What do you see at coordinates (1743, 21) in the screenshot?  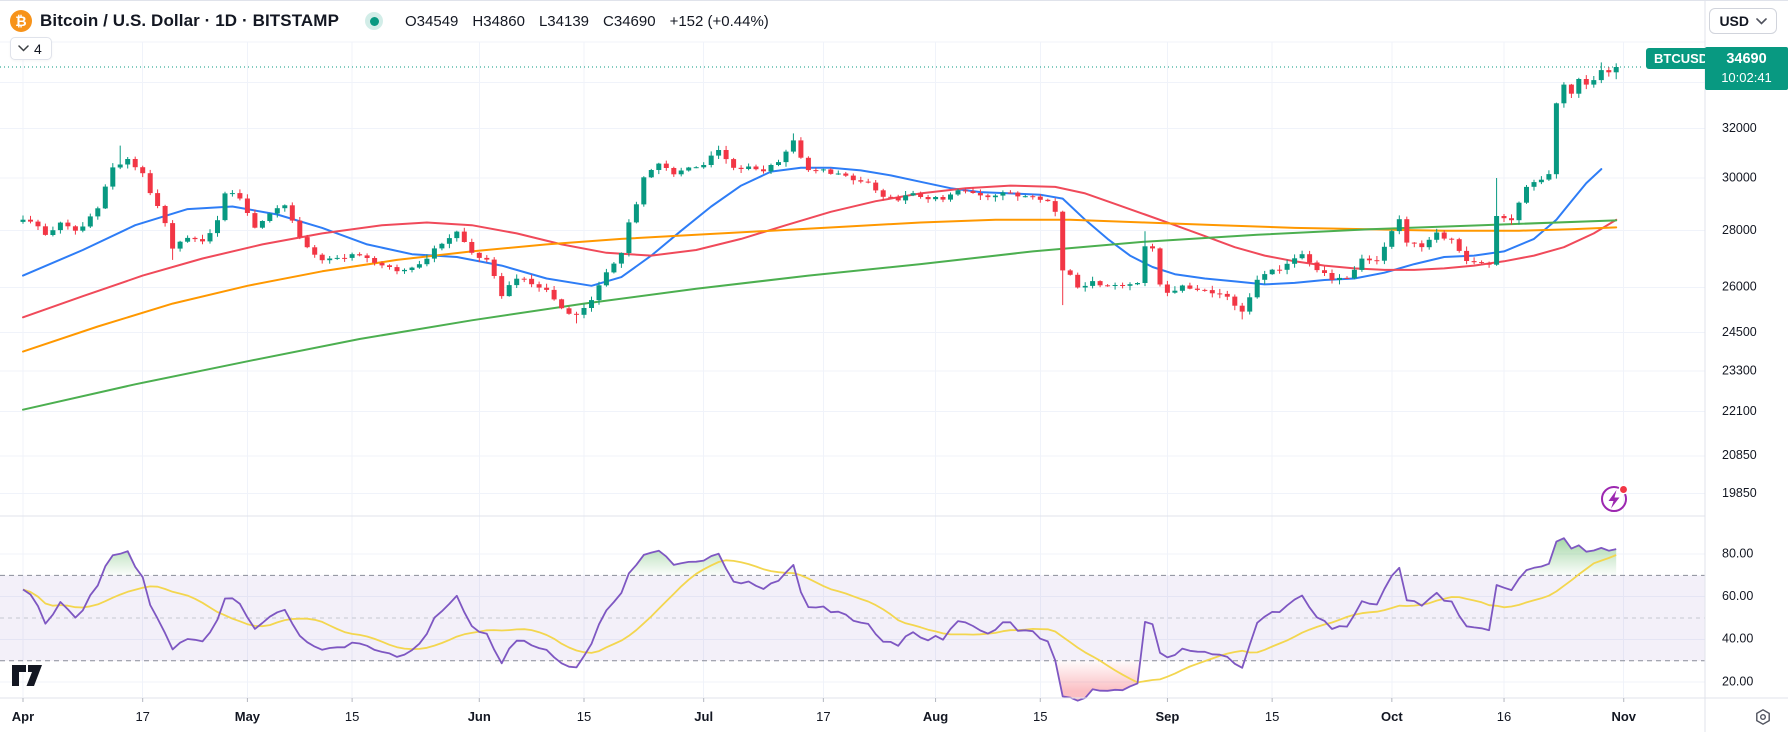 I see `currency-selector: USD` at bounding box center [1743, 21].